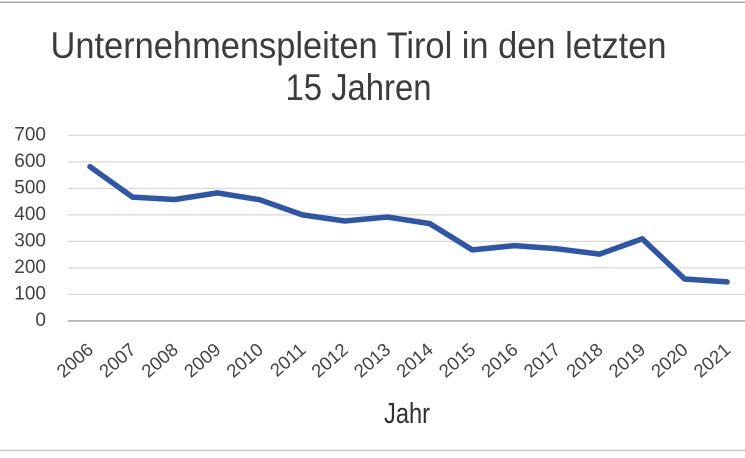  Describe the element at coordinates (30, 267) in the screenshot. I see `svg-text: 200` at that location.